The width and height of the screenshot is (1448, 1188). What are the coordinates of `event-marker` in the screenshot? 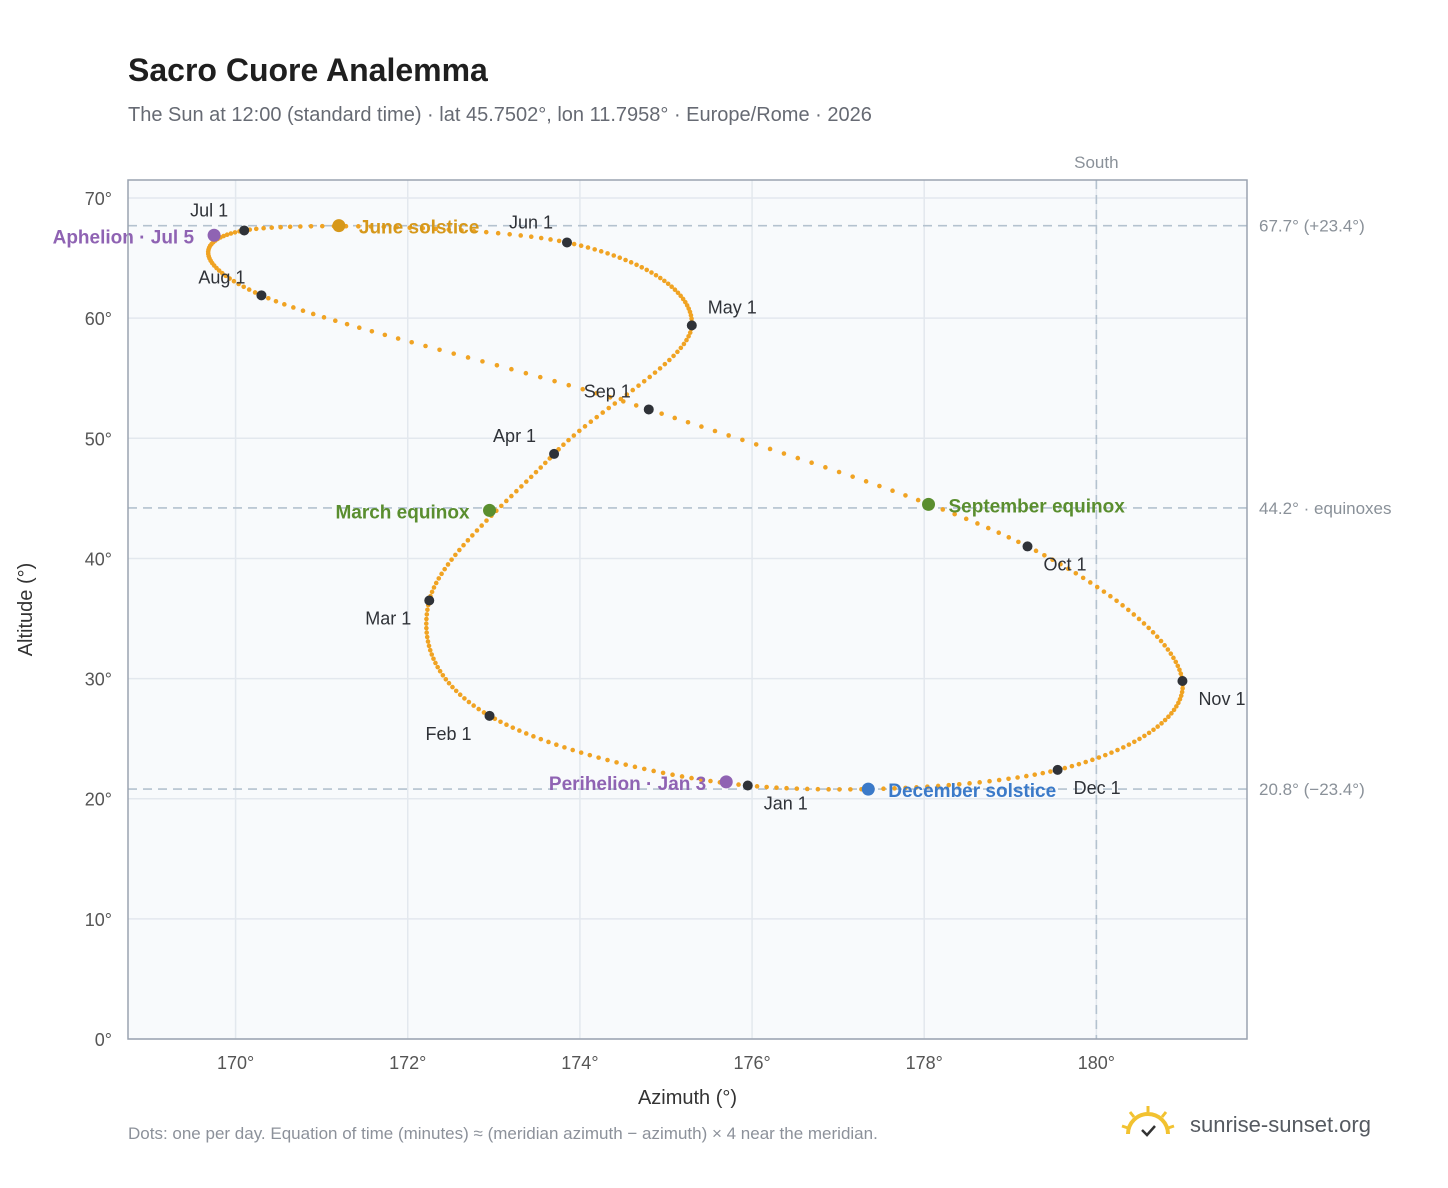 It's located at (929, 504).